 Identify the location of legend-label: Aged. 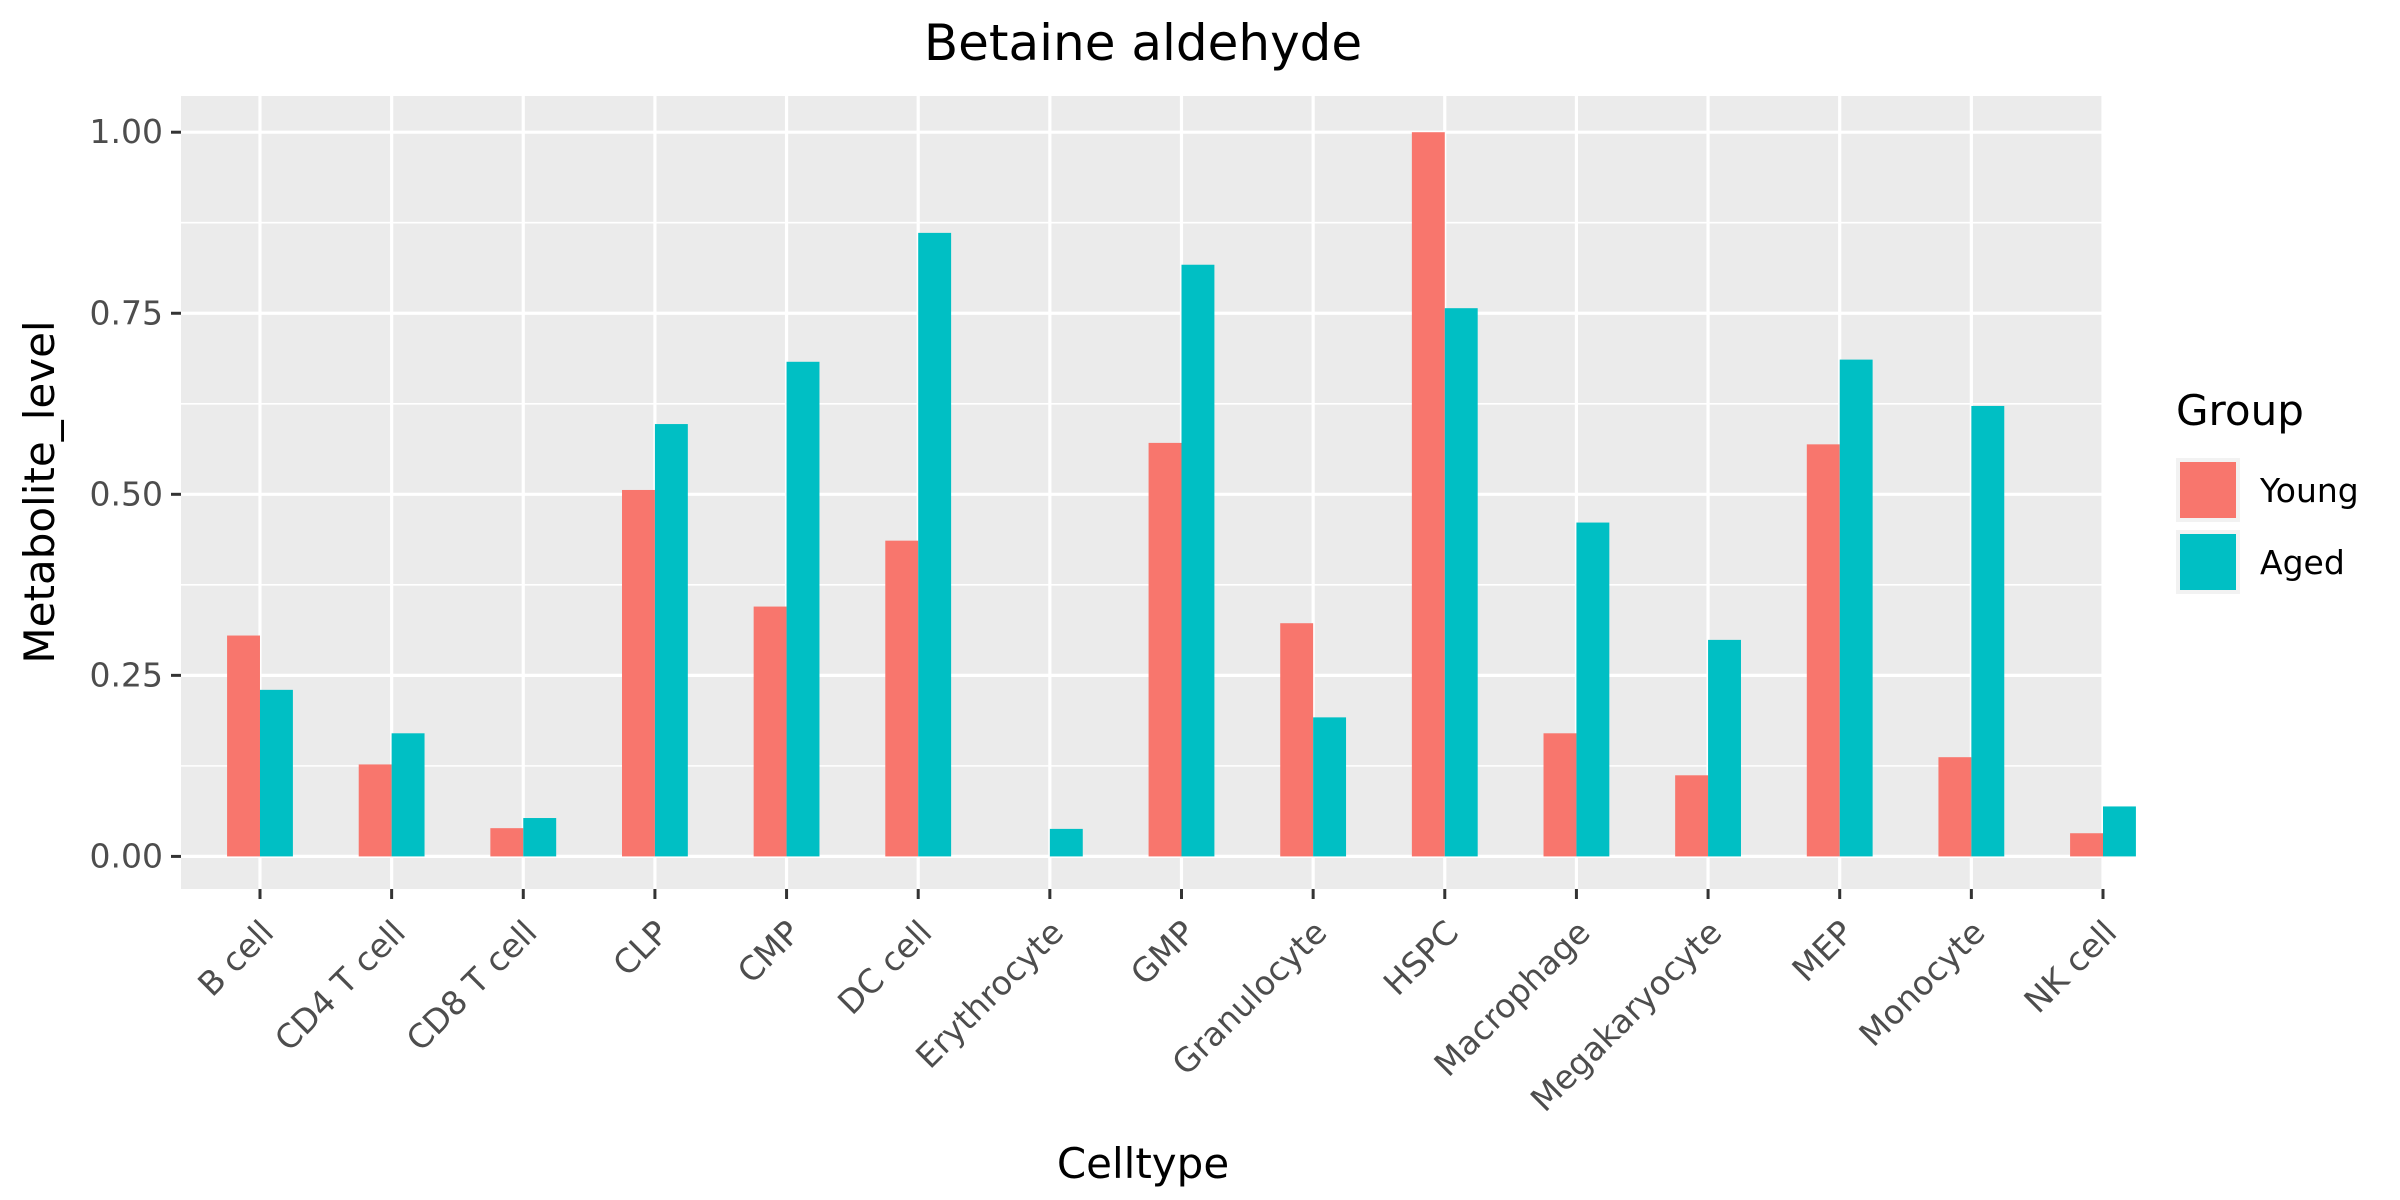
(2302, 562).